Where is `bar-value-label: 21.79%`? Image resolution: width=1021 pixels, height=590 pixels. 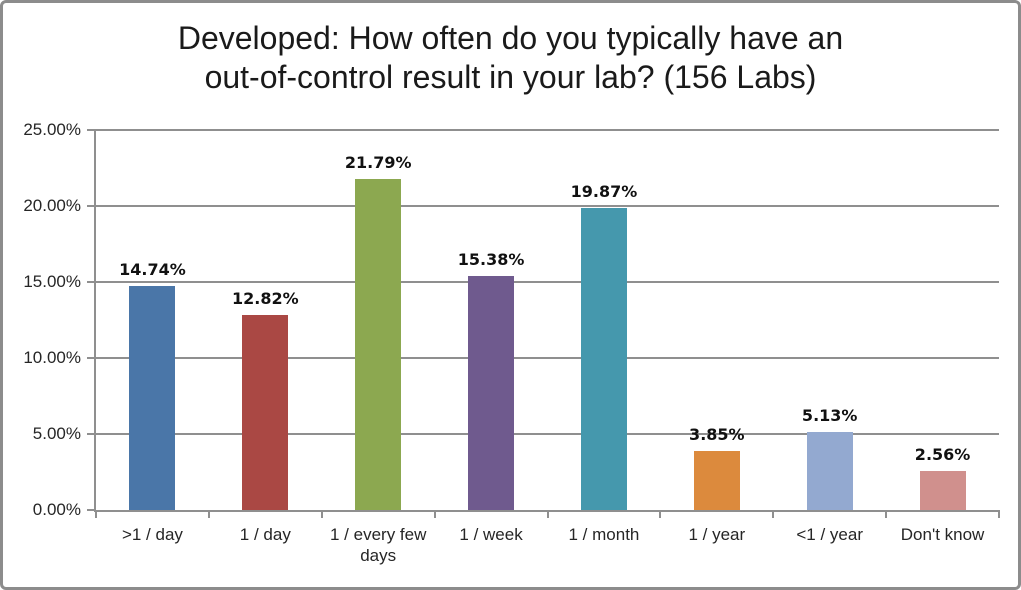
bar-value-label: 21.79% is located at coordinates (378, 162).